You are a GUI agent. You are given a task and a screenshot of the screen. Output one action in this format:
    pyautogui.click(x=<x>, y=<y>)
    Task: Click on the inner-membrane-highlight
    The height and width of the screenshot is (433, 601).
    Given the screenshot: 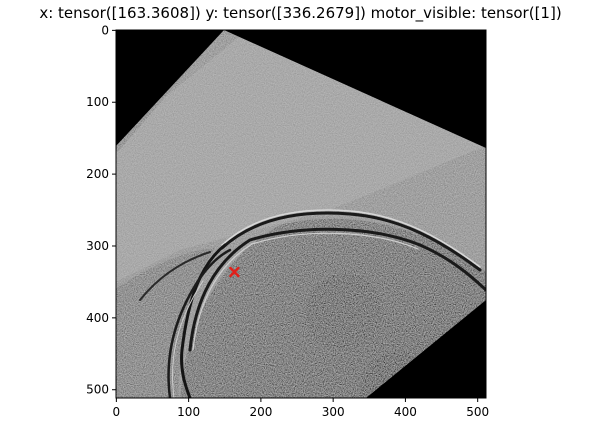 What is the action you would take?
    pyautogui.click(x=305, y=291)
    